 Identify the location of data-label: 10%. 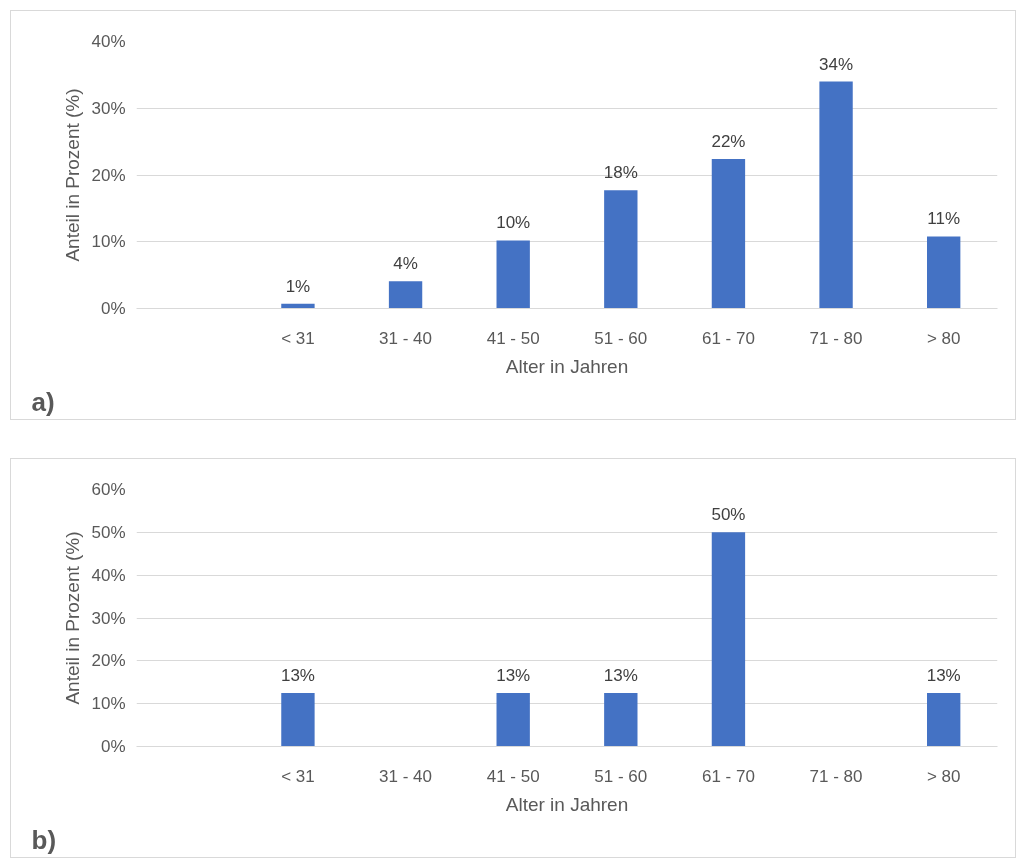
(513, 223).